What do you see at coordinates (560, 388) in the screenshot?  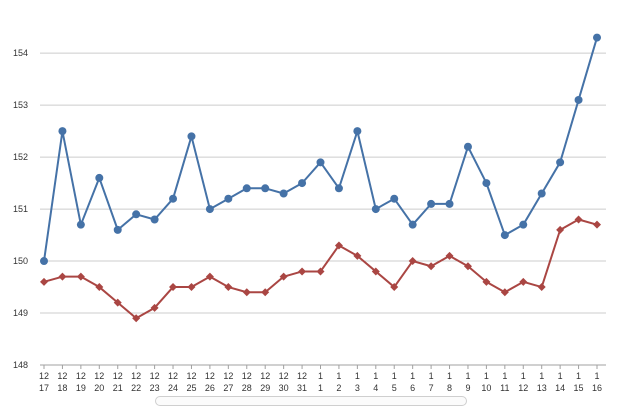 I see `x-tick-label-day: 14` at bounding box center [560, 388].